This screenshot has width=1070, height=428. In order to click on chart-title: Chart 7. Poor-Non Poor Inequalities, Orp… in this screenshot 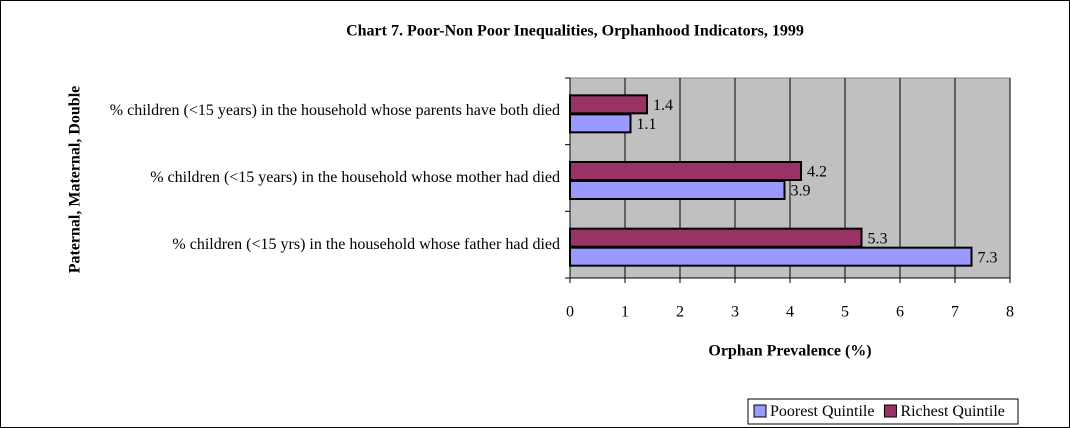, I will do `click(575, 31)`.